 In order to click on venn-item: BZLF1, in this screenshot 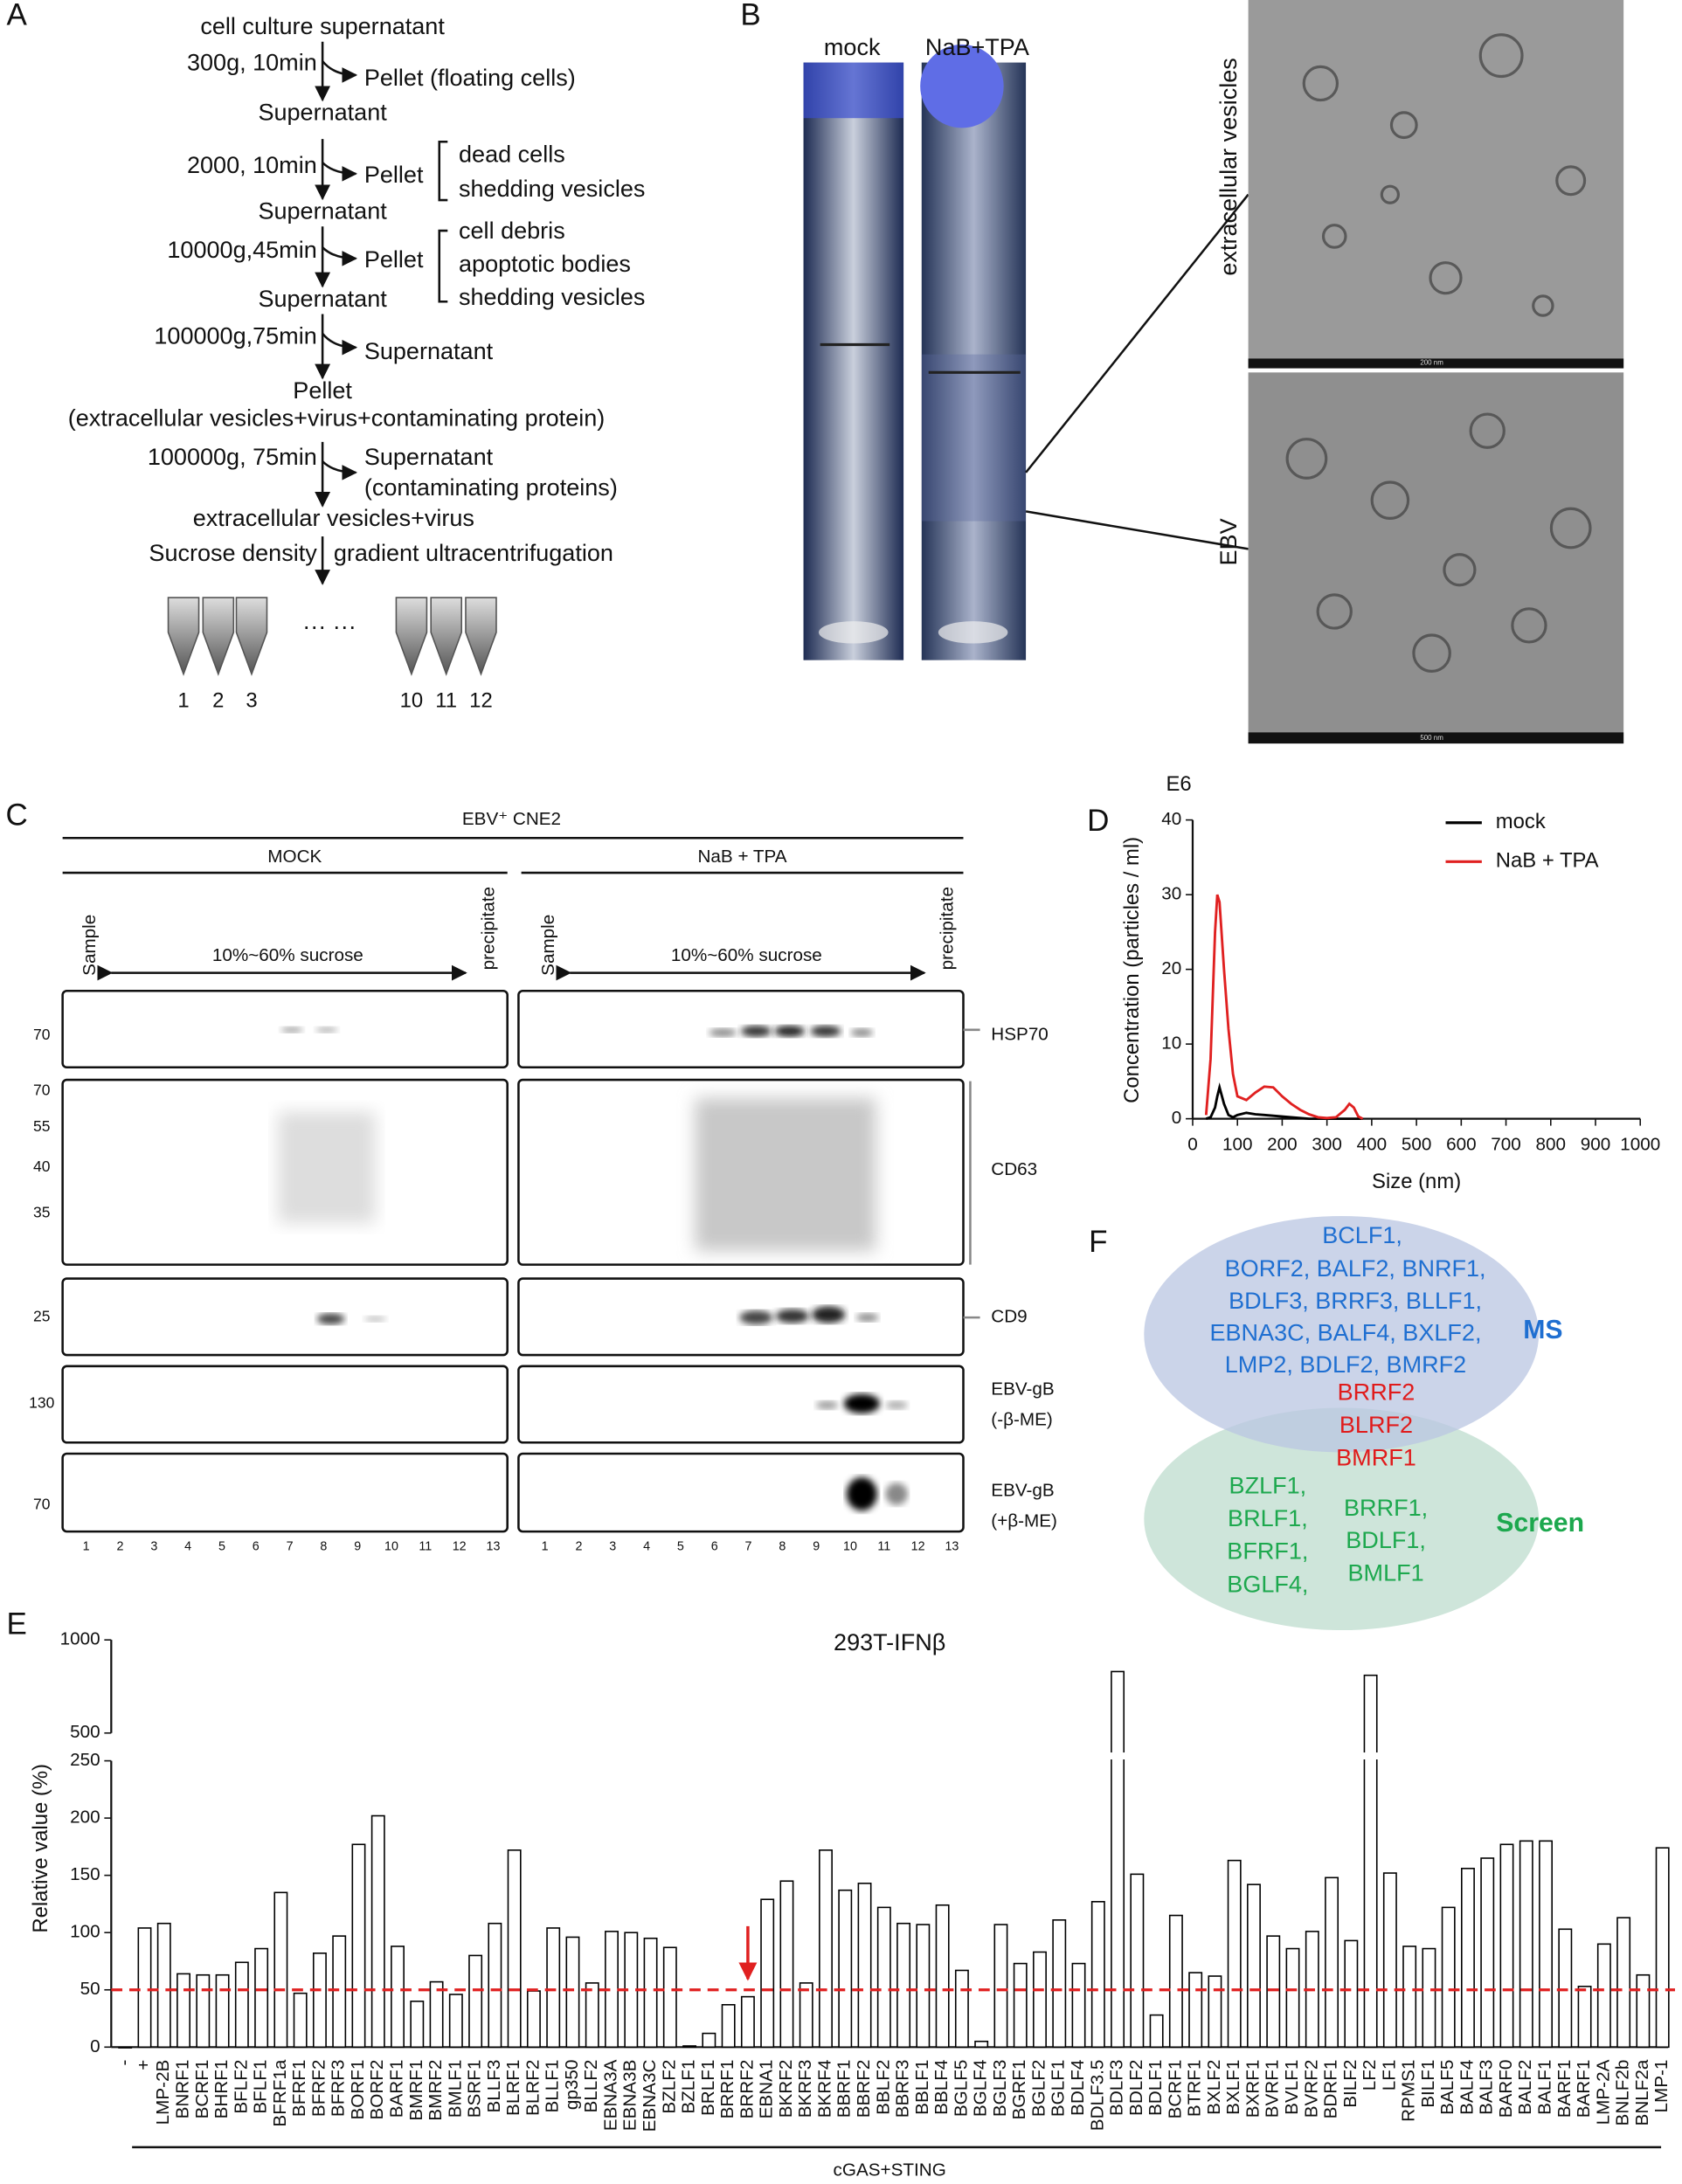, I will do `click(1268, 1485)`.